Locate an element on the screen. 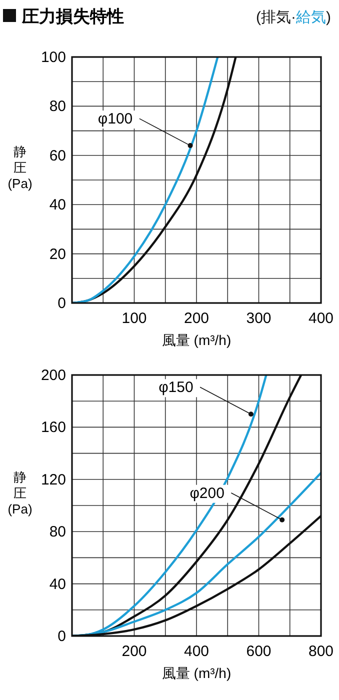 This screenshot has height=700, width=339. annotation: φ200 is located at coordinates (207, 493).